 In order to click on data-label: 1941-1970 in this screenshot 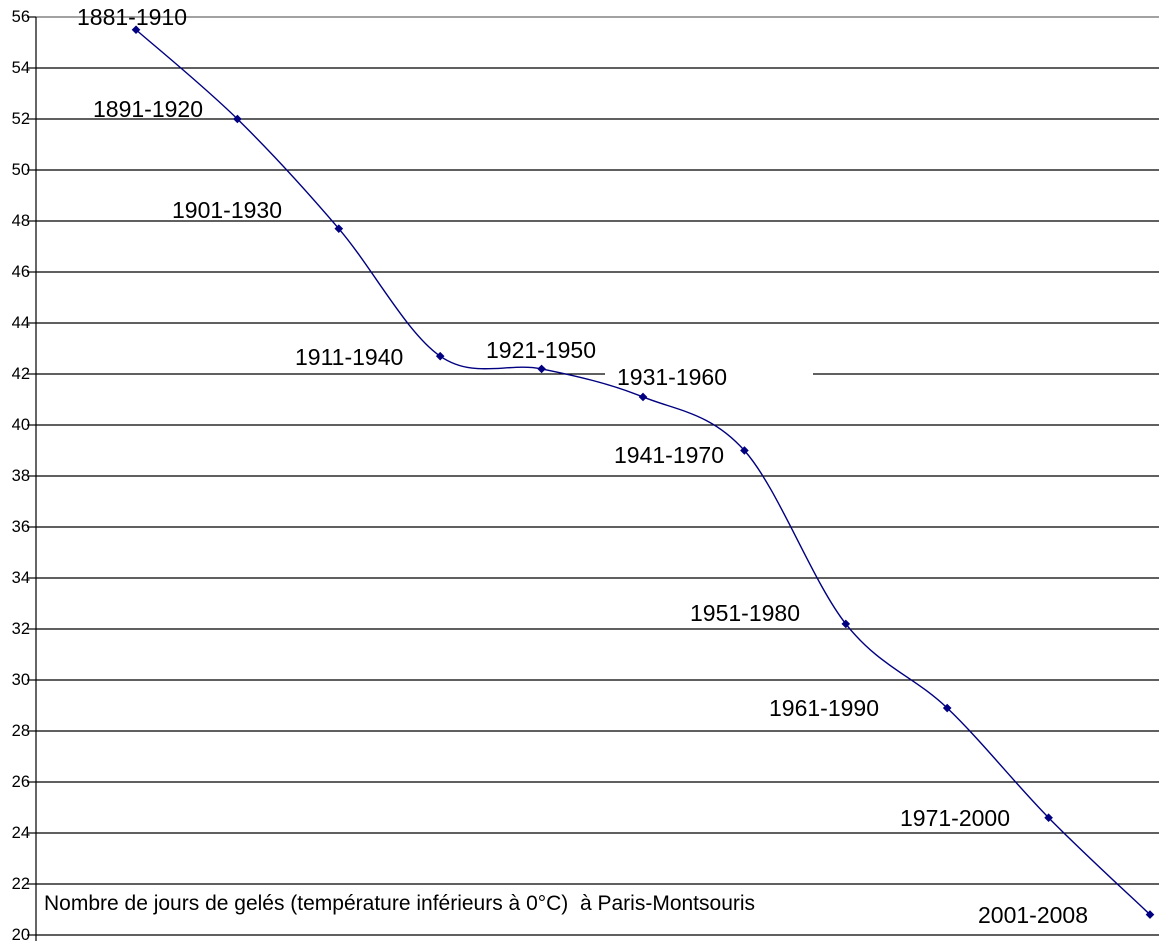, I will do `click(669, 455)`.